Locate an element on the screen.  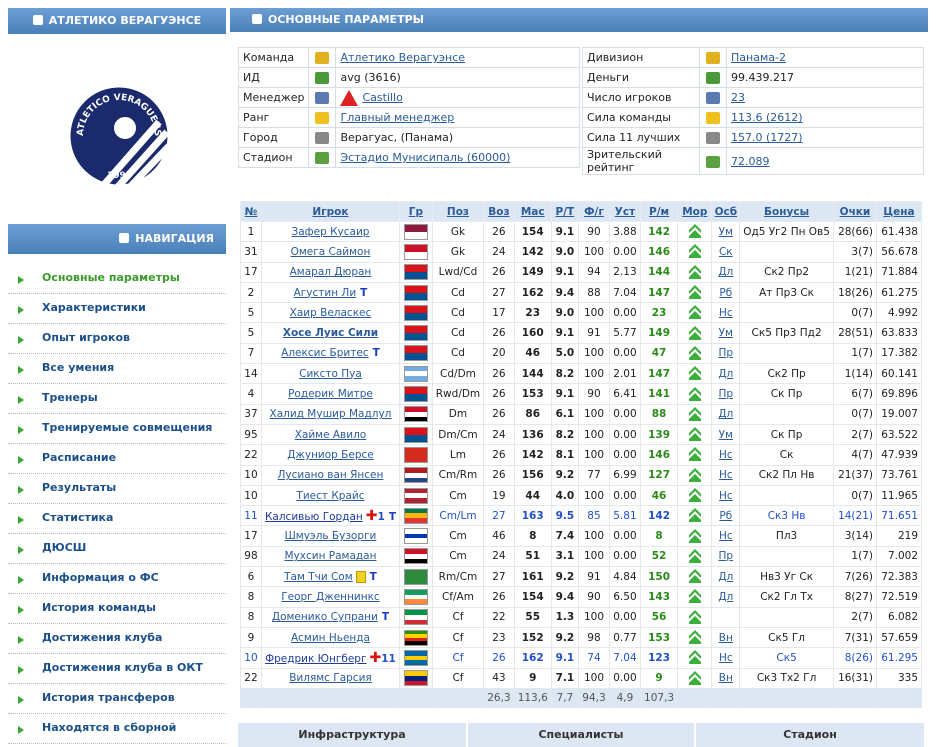
column-header: Мор is located at coordinates (695, 211).